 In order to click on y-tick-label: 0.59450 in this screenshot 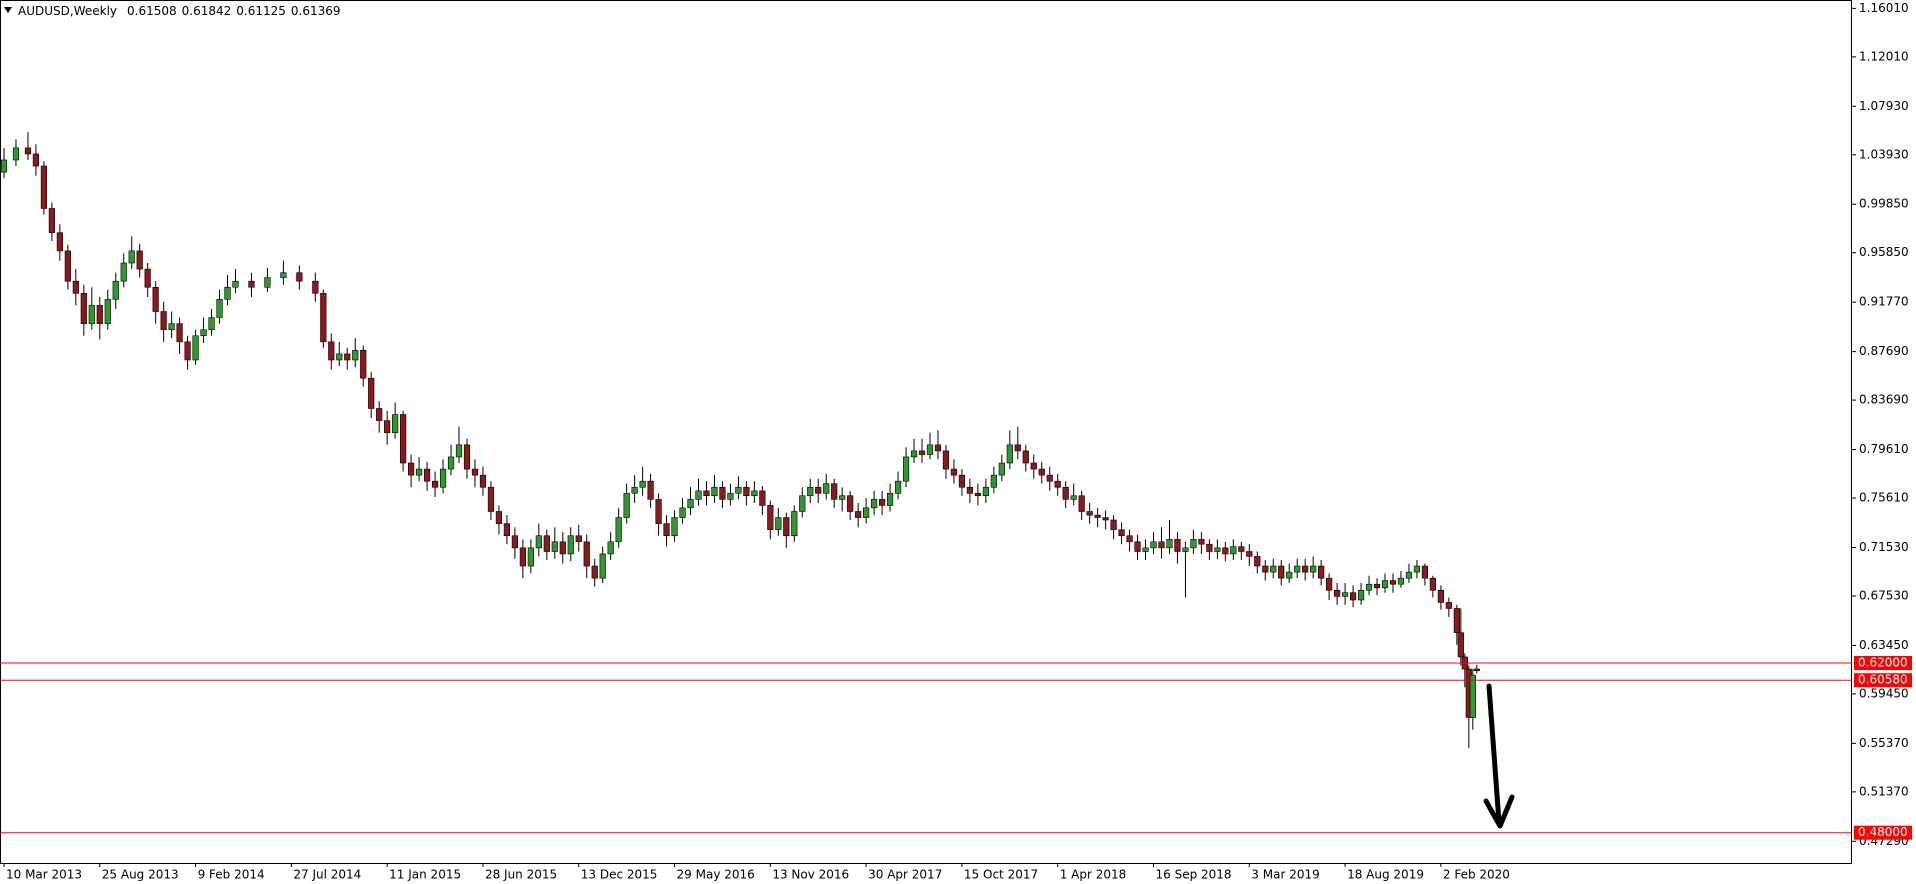, I will do `click(1884, 693)`.